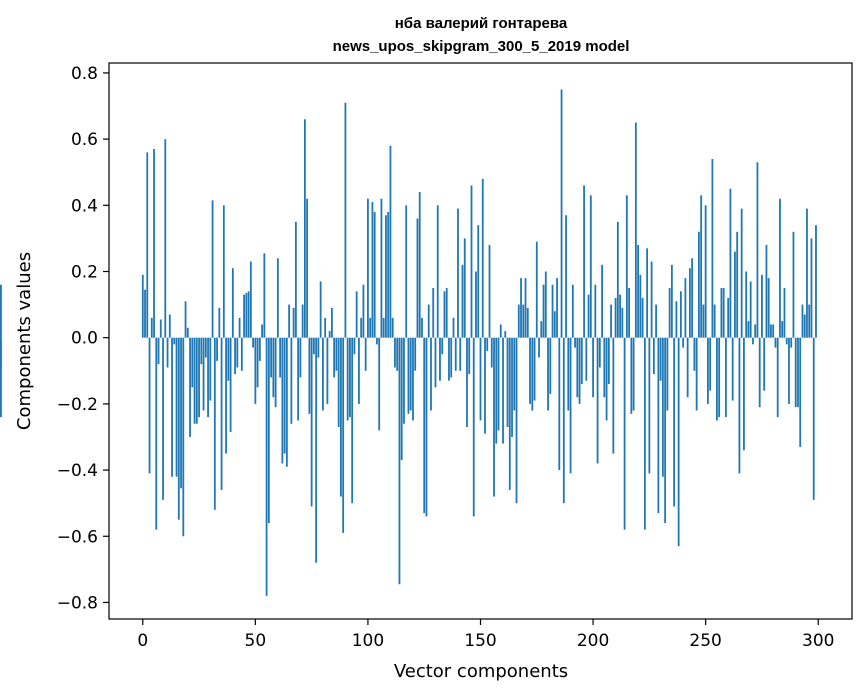 The height and width of the screenshot is (696, 867). What do you see at coordinates (84, 273) in the screenshot?
I see `y-tick-label: 0.2` at bounding box center [84, 273].